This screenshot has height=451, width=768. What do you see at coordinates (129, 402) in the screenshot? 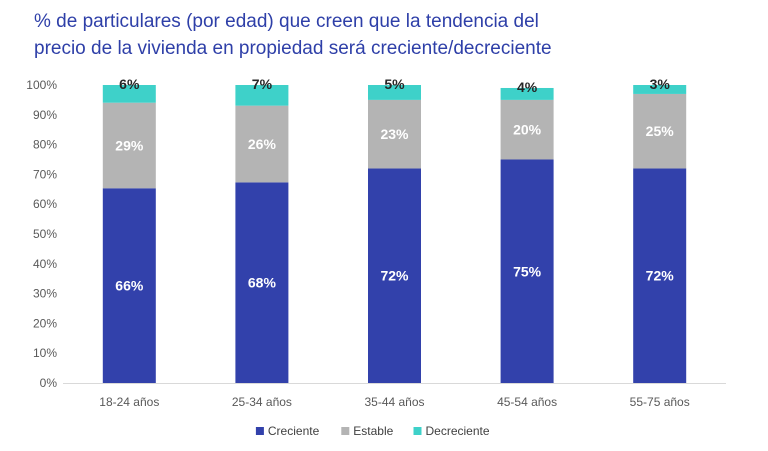
I see `x-tick-label: 18-24 años` at bounding box center [129, 402].